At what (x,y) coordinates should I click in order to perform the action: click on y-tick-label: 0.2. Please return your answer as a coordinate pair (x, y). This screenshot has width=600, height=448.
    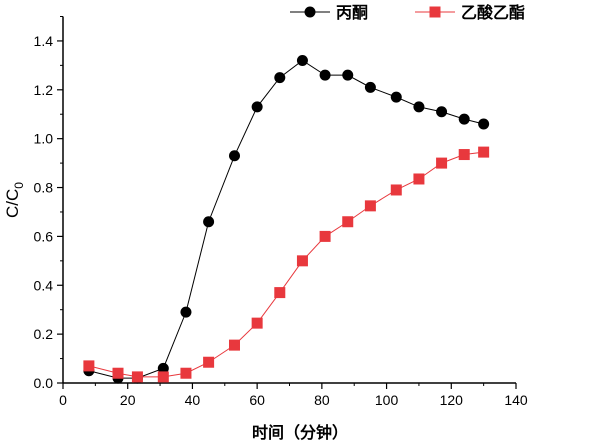
    Looking at the image, I should click on (44, 334).